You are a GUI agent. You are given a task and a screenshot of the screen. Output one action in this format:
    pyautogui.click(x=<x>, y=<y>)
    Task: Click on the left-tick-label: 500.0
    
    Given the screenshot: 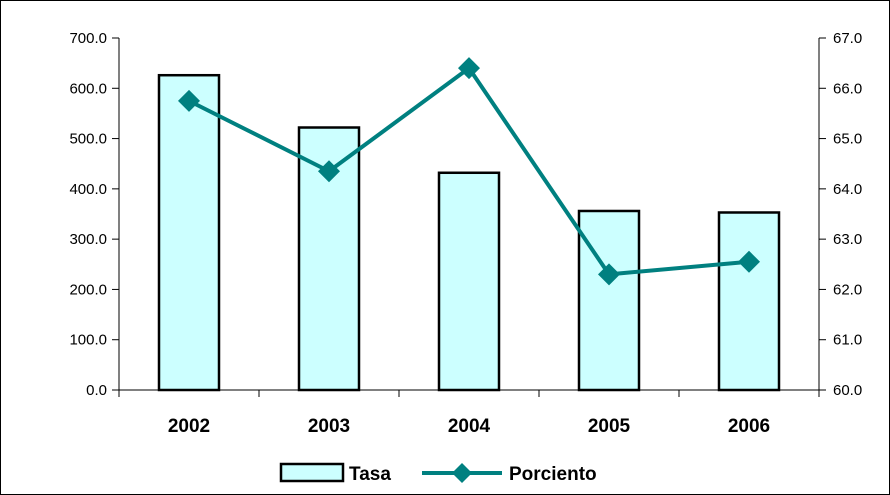 What is the action you would take?
    pyautogui.click(x=88, y=139)
    